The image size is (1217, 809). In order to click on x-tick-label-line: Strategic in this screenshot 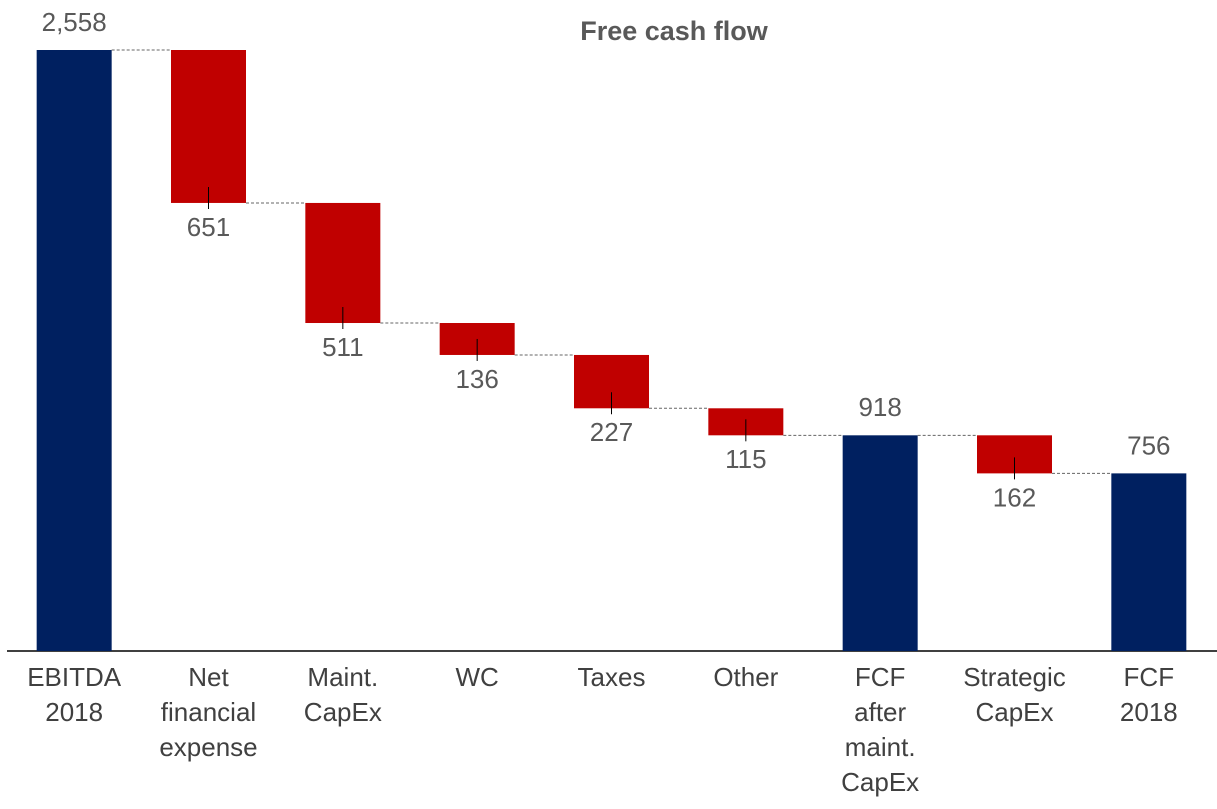, I will do `click(1014, 677)`.